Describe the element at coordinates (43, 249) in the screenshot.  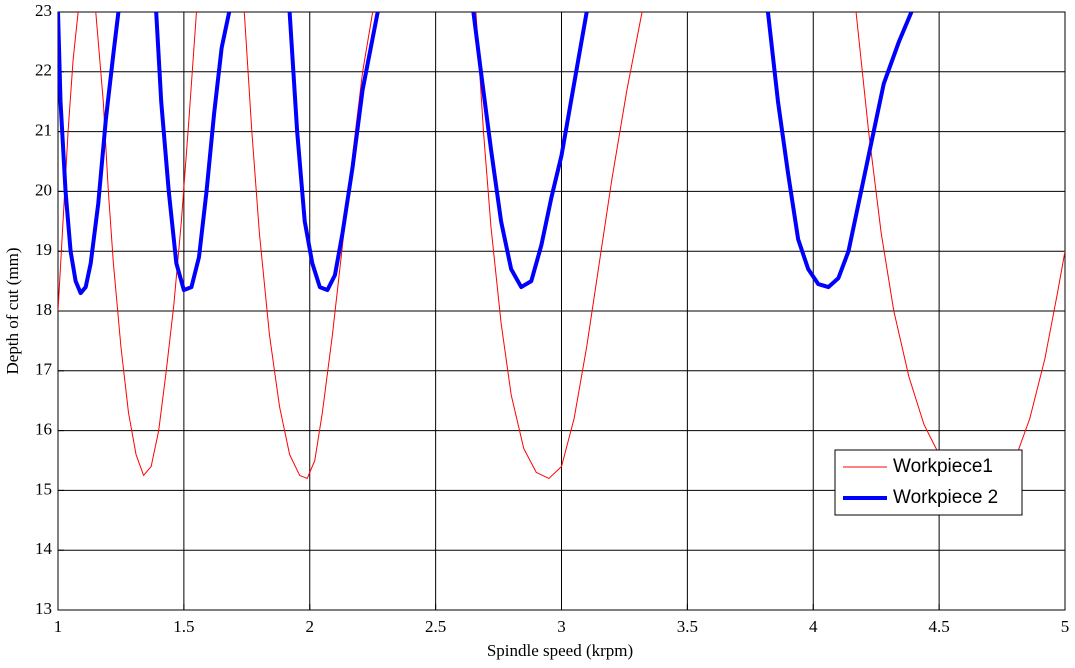
I see `y-tick-label: 19` at that location.